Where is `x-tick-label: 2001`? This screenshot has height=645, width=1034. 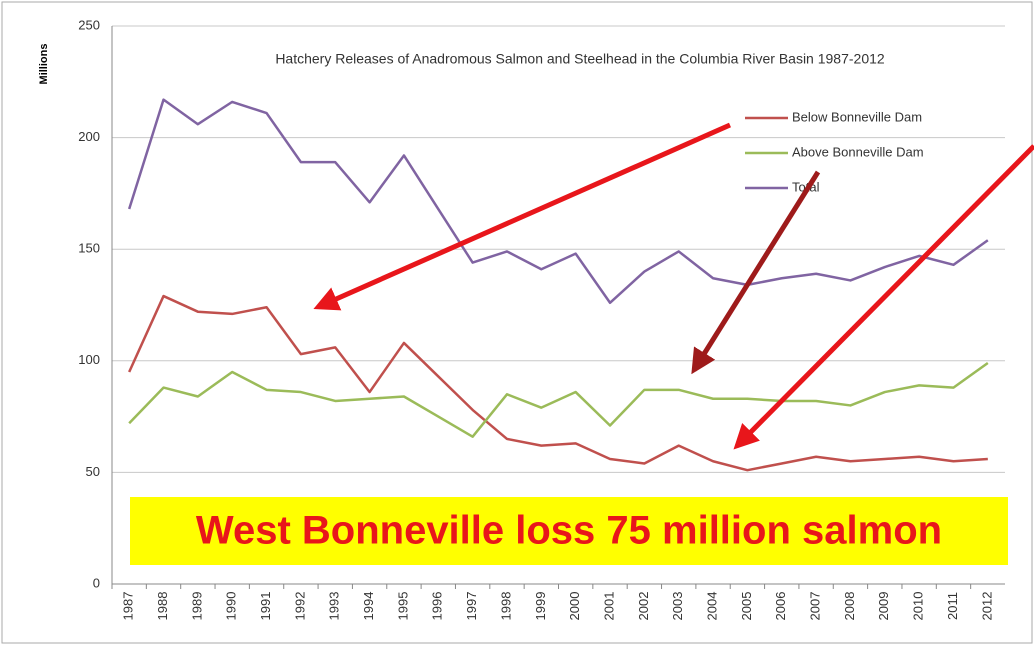
x-tick-label: 2001 is located at coordinates (608, 606).